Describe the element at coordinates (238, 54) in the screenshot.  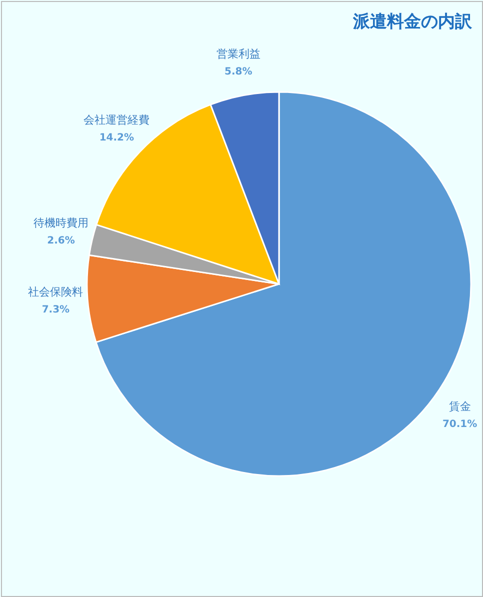
I see `slice-label: 営業利益` at that location.